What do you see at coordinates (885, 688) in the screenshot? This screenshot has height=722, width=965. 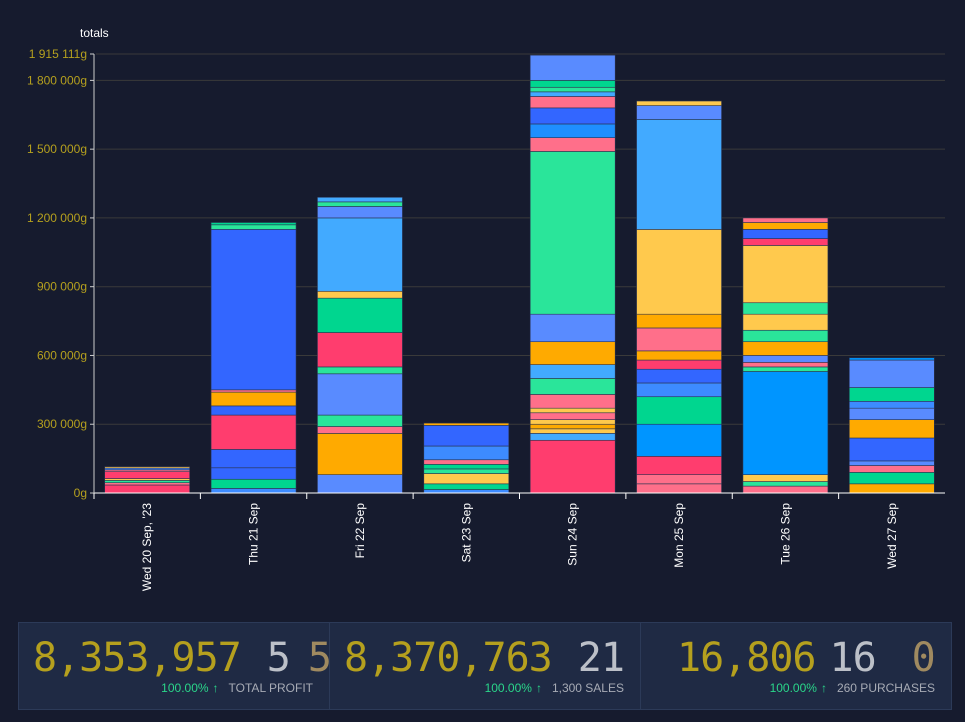 I see `stat-label: 260 PURCHASES` at bounding box center [885, 688].